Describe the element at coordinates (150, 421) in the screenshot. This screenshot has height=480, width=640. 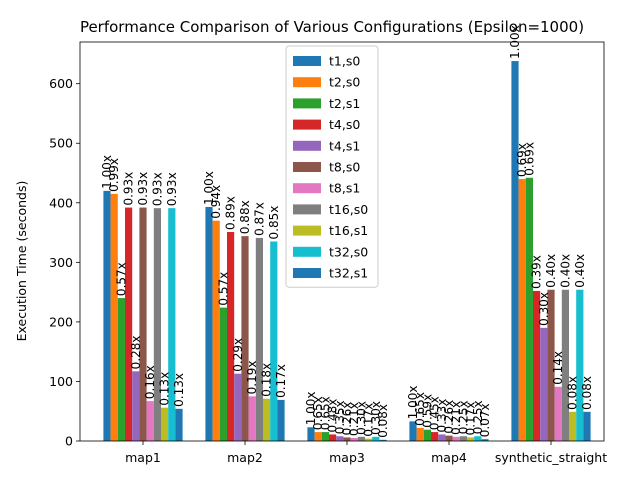
I see `bar-t8-s1-map1` at that location.